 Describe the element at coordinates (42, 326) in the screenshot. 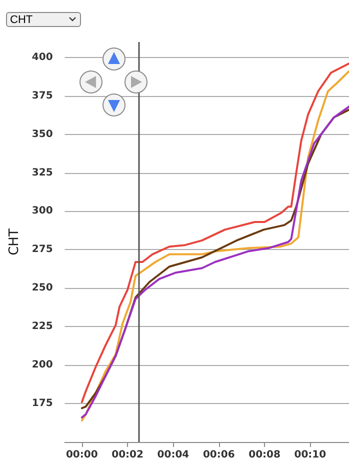

I see `y-tick-label: 225` at that location.